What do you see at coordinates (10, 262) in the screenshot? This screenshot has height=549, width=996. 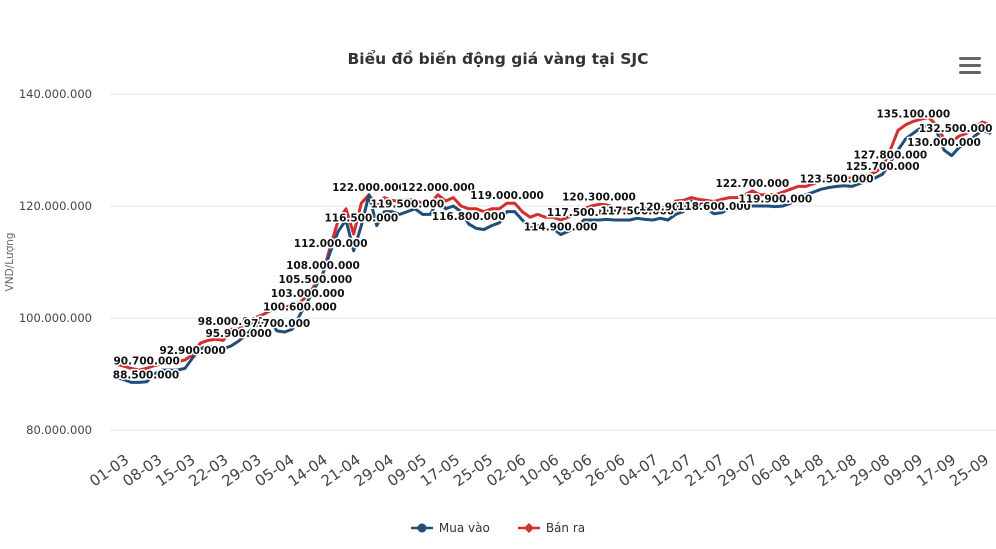 I see `y-axis-label: VND/Lượng` at bounding box center [10, 262].